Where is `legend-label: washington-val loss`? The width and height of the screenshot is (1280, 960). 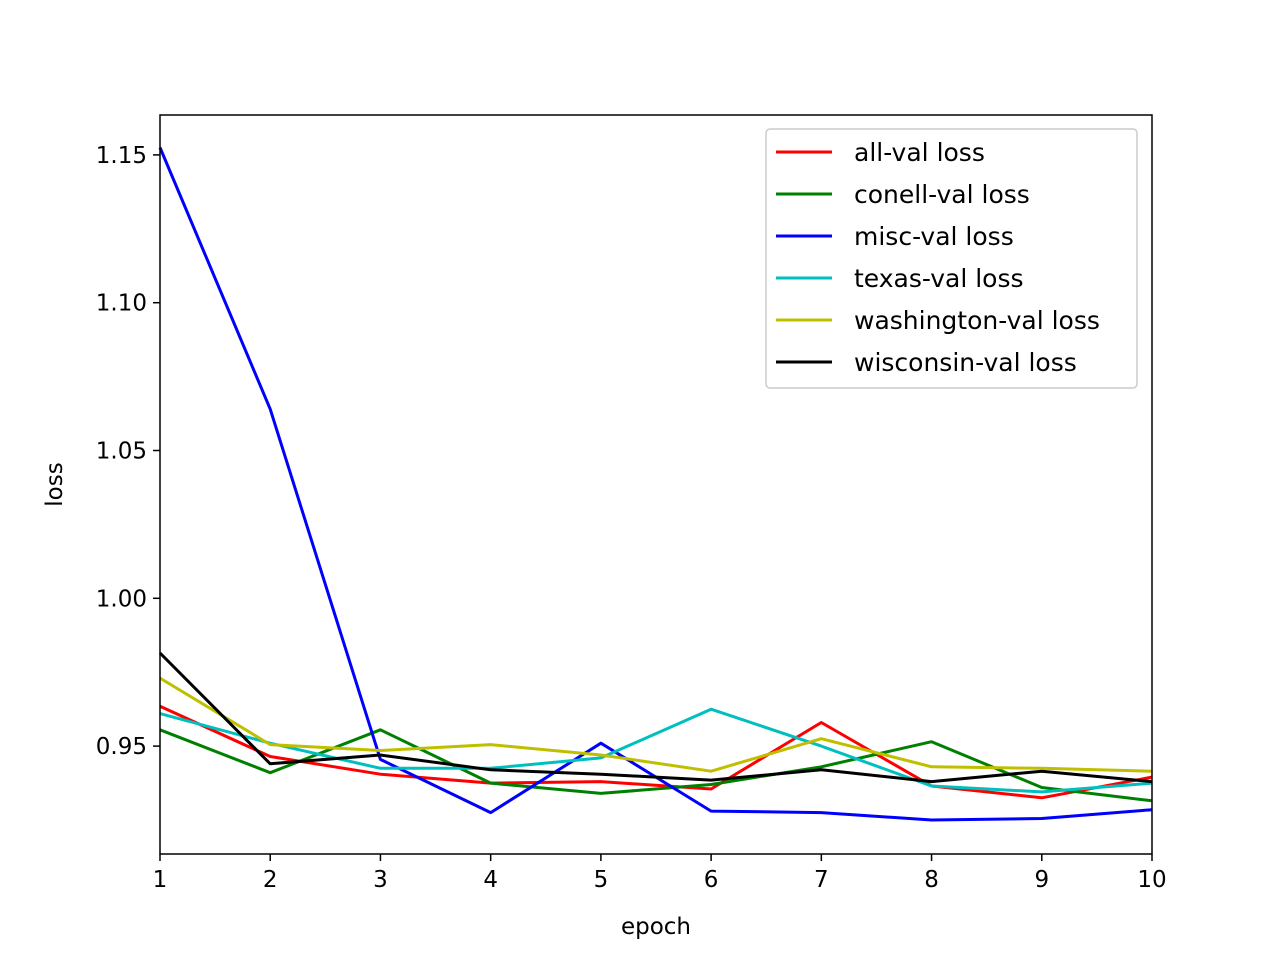
legend-label: washington-val loss is located at coordinates (977, 320).